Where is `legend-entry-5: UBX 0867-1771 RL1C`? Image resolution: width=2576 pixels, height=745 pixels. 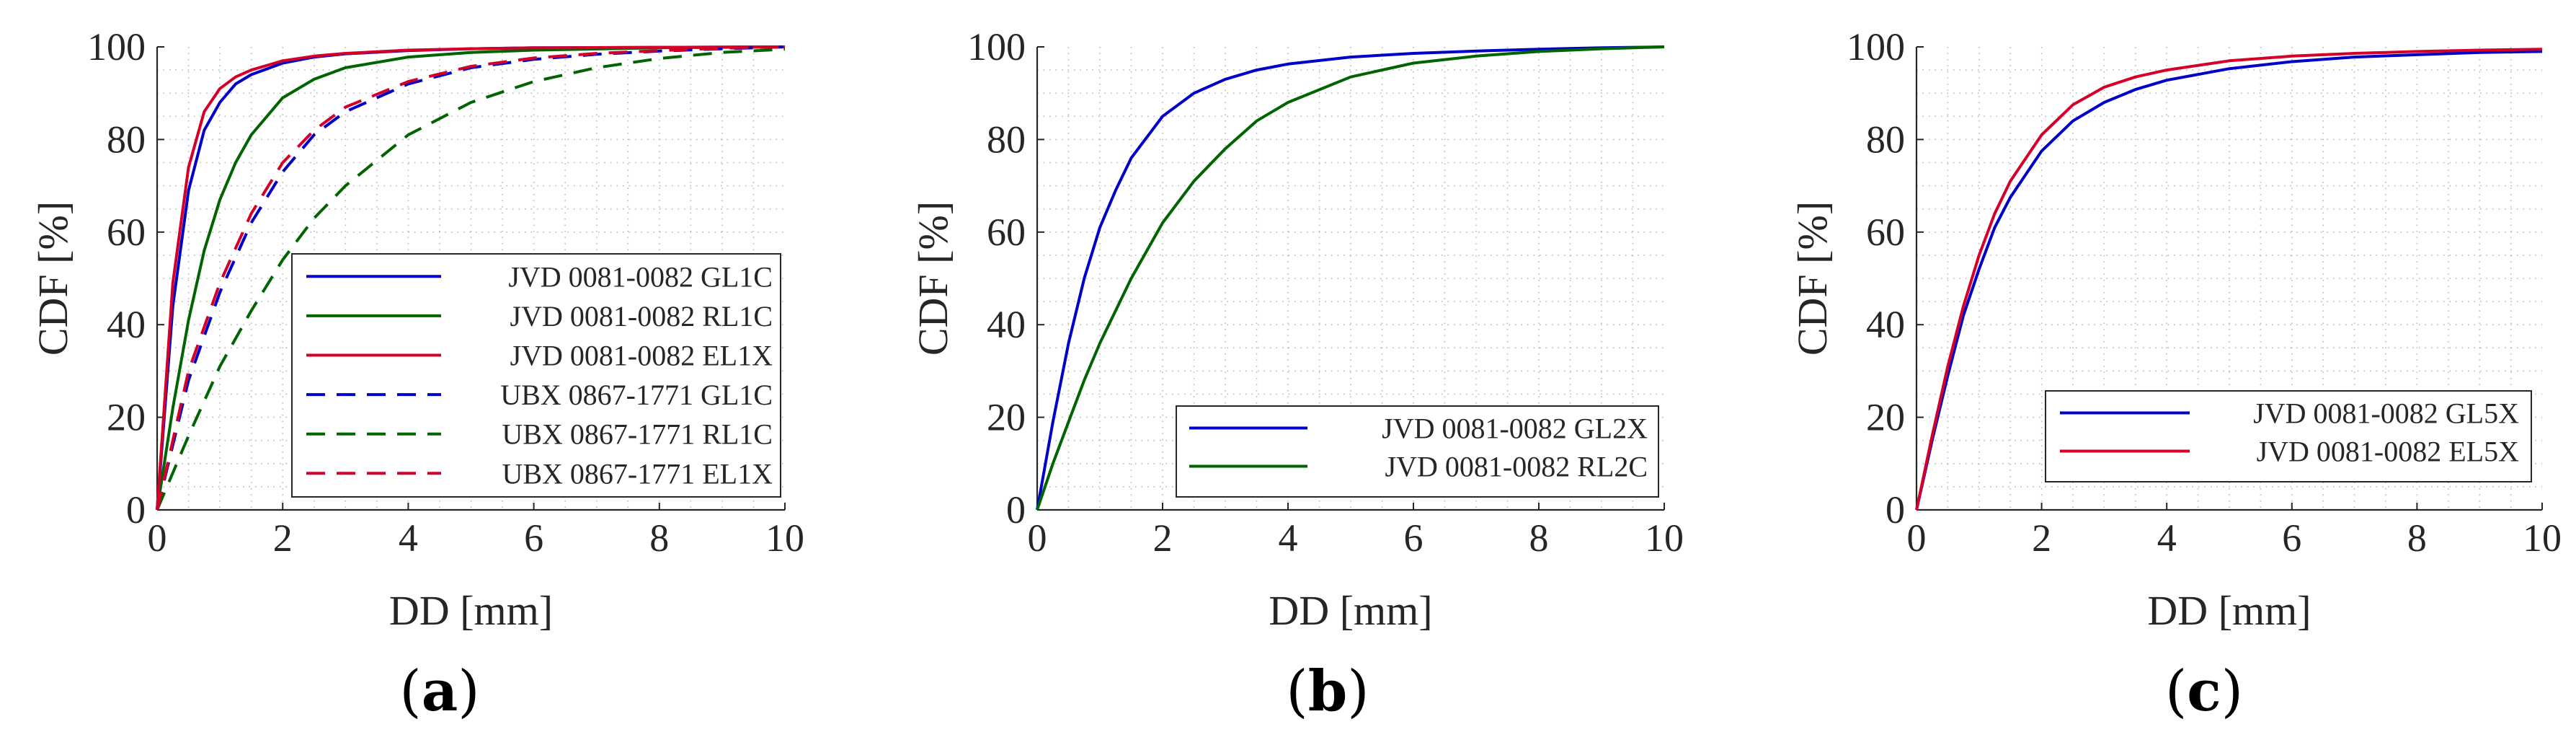
legend-entry-5: UBX 0867-1771 RL1C is located at coordinates (637, 434).